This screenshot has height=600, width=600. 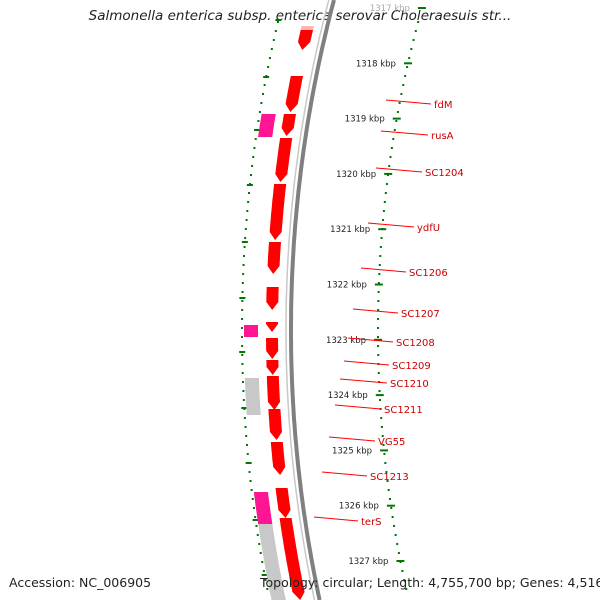 What do you see at coordinates (398, 305) in the screenshot?
I see `outer-ruler-track` at bounding box center [398, 305].